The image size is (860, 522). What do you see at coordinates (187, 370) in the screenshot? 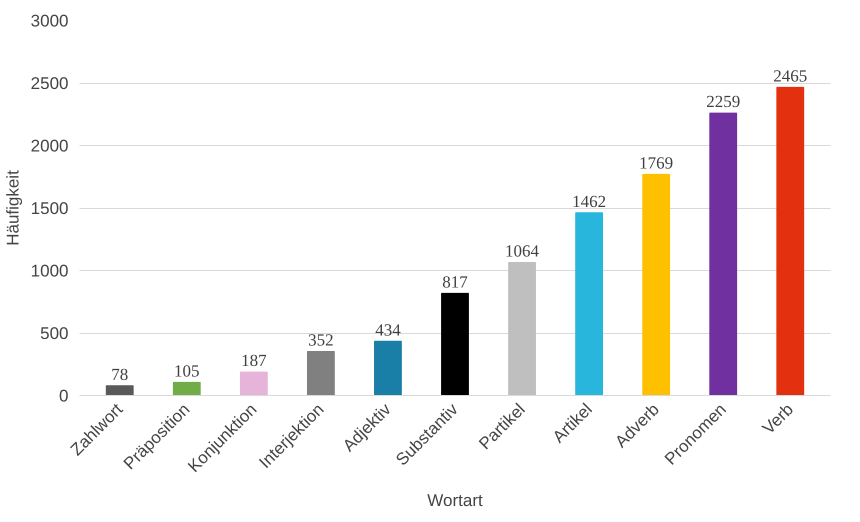
I see `data-label: 105` at bounding box center [187, 370].